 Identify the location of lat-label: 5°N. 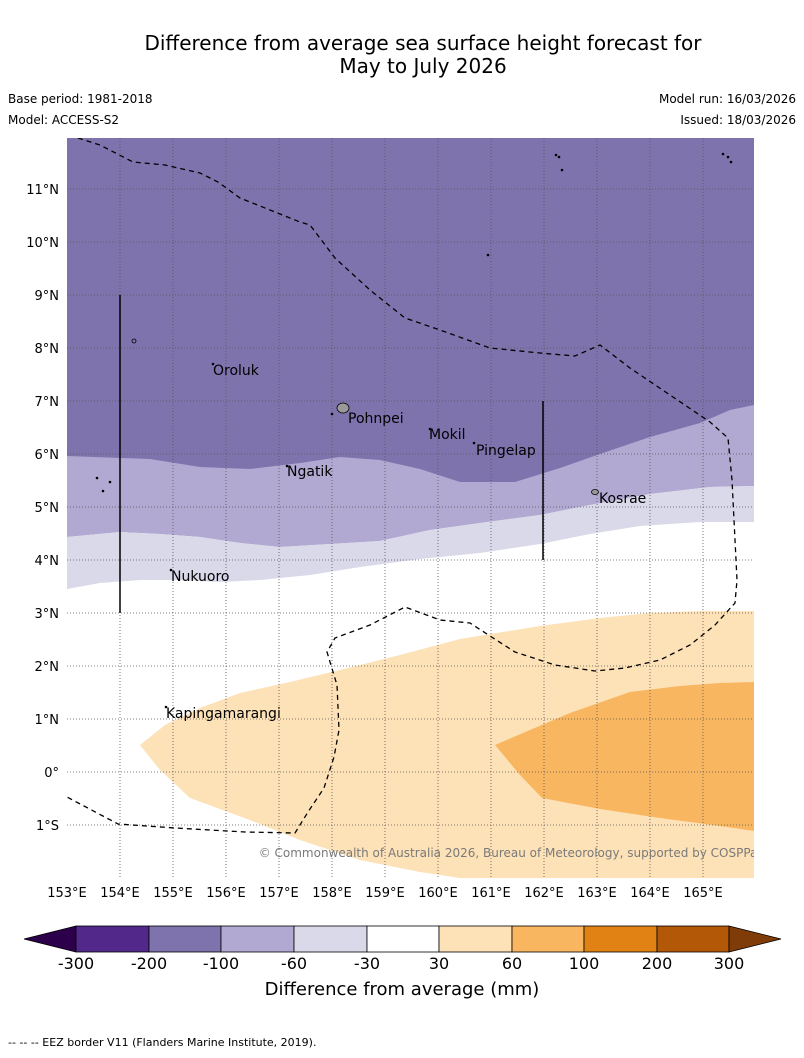
(47, 508).